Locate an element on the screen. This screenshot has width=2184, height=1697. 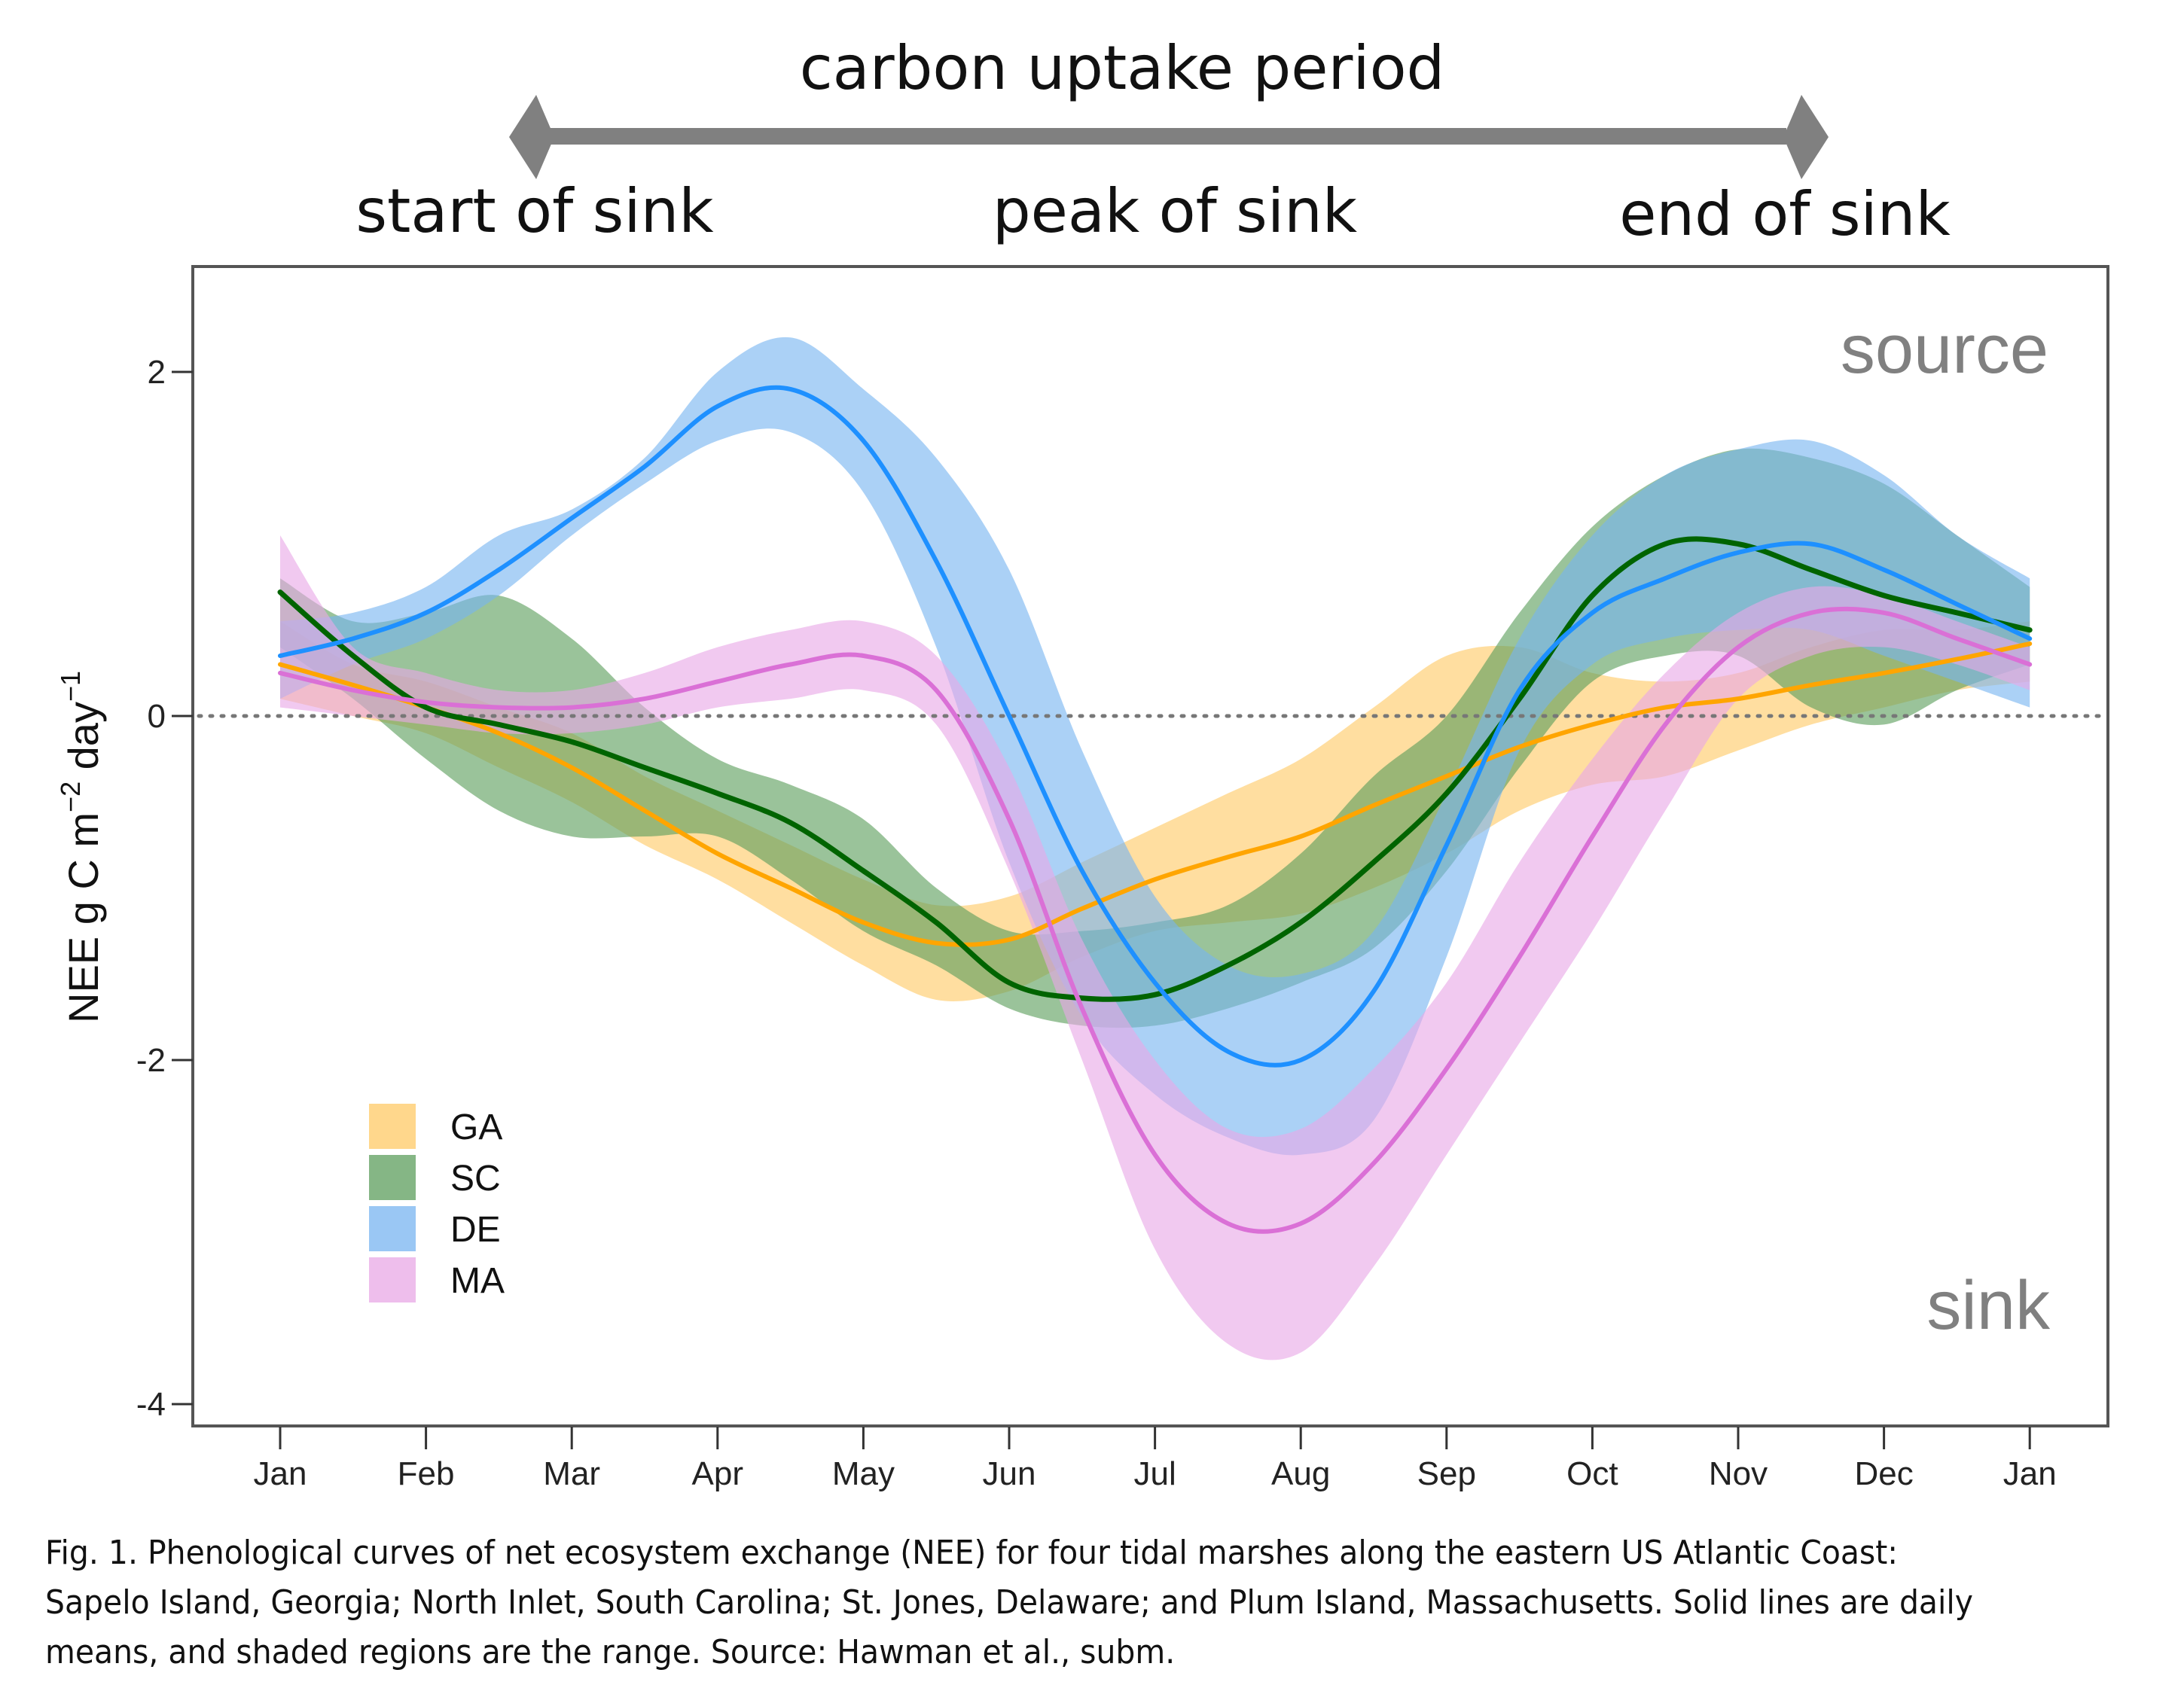
x-tick-label: Aug is located at coordinates (1300, 1474).